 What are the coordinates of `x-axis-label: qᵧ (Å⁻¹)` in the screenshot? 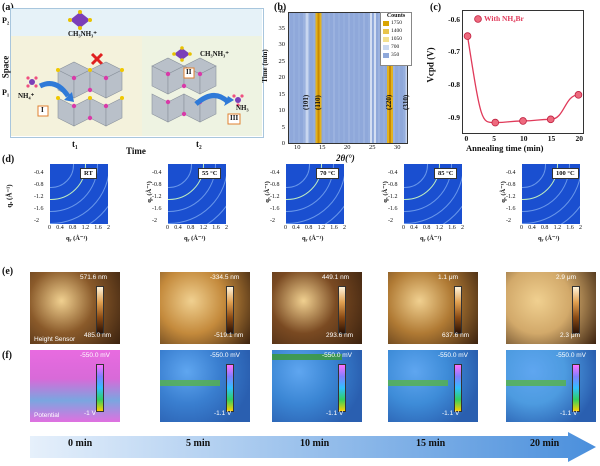 It's located at (431, 238).